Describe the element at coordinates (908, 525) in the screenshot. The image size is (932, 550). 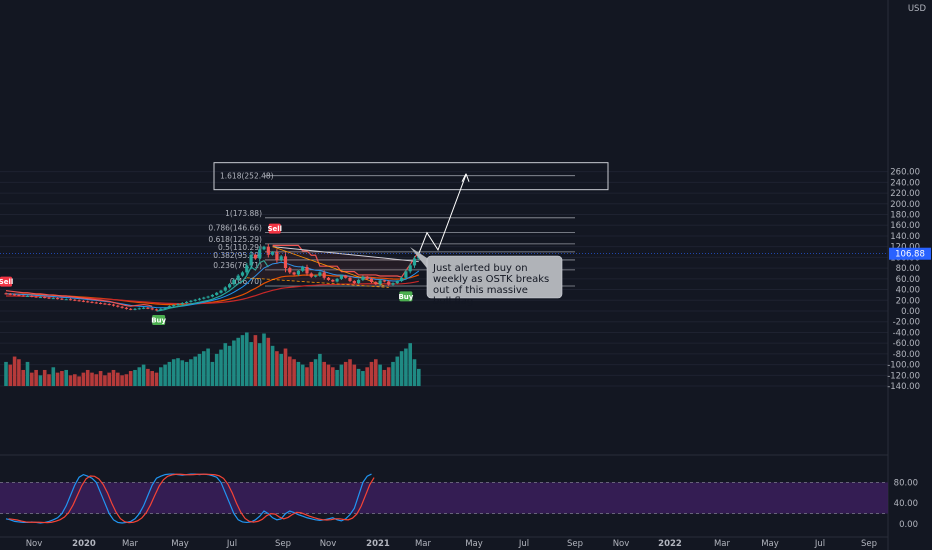
I see `stoch-tick-label: 0.00` at that location.